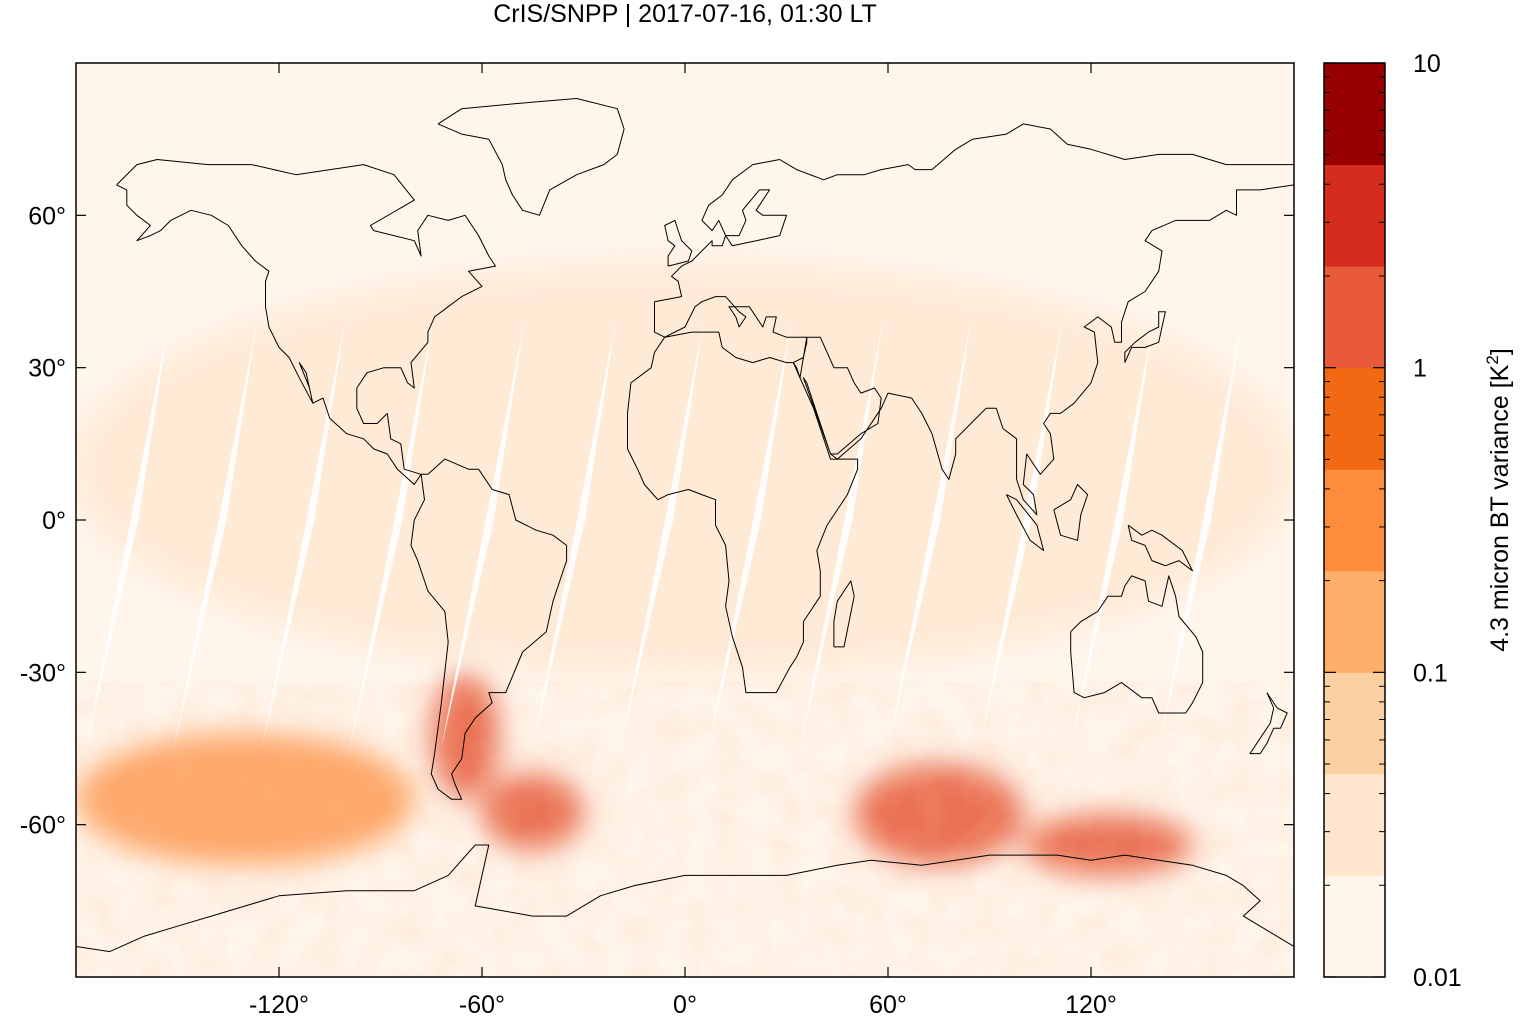 The image size is (1522, 1020). I want to click on y-tick-label: 30°, so click(47, 369).